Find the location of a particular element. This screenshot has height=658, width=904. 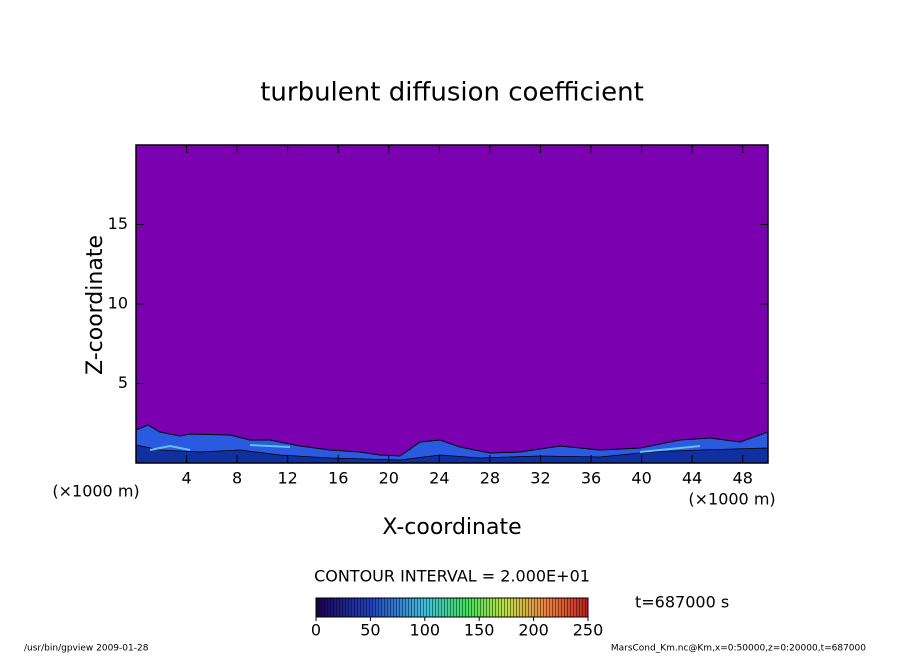

x-tick-label: 20 is located at coordinates (389, 478).